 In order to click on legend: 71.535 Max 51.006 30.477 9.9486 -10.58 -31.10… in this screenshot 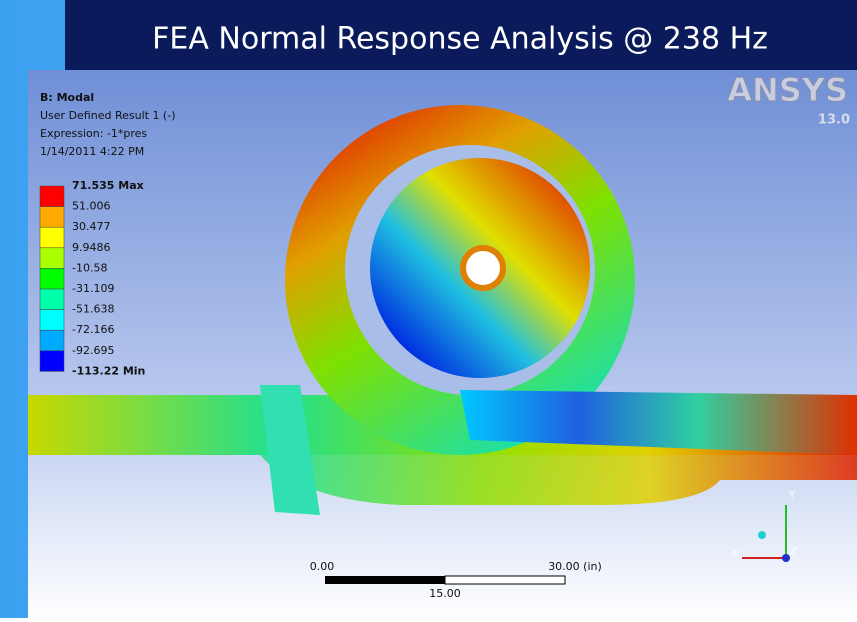, I will do `click(92, 278)`.